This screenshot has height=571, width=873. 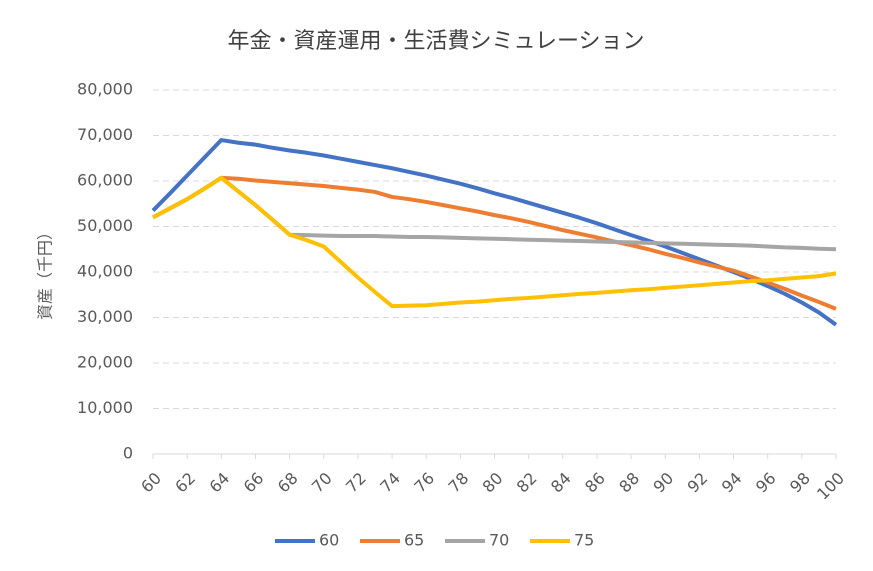 I want to click on y-tick-label: 30,000, so click(x=105, y=316).